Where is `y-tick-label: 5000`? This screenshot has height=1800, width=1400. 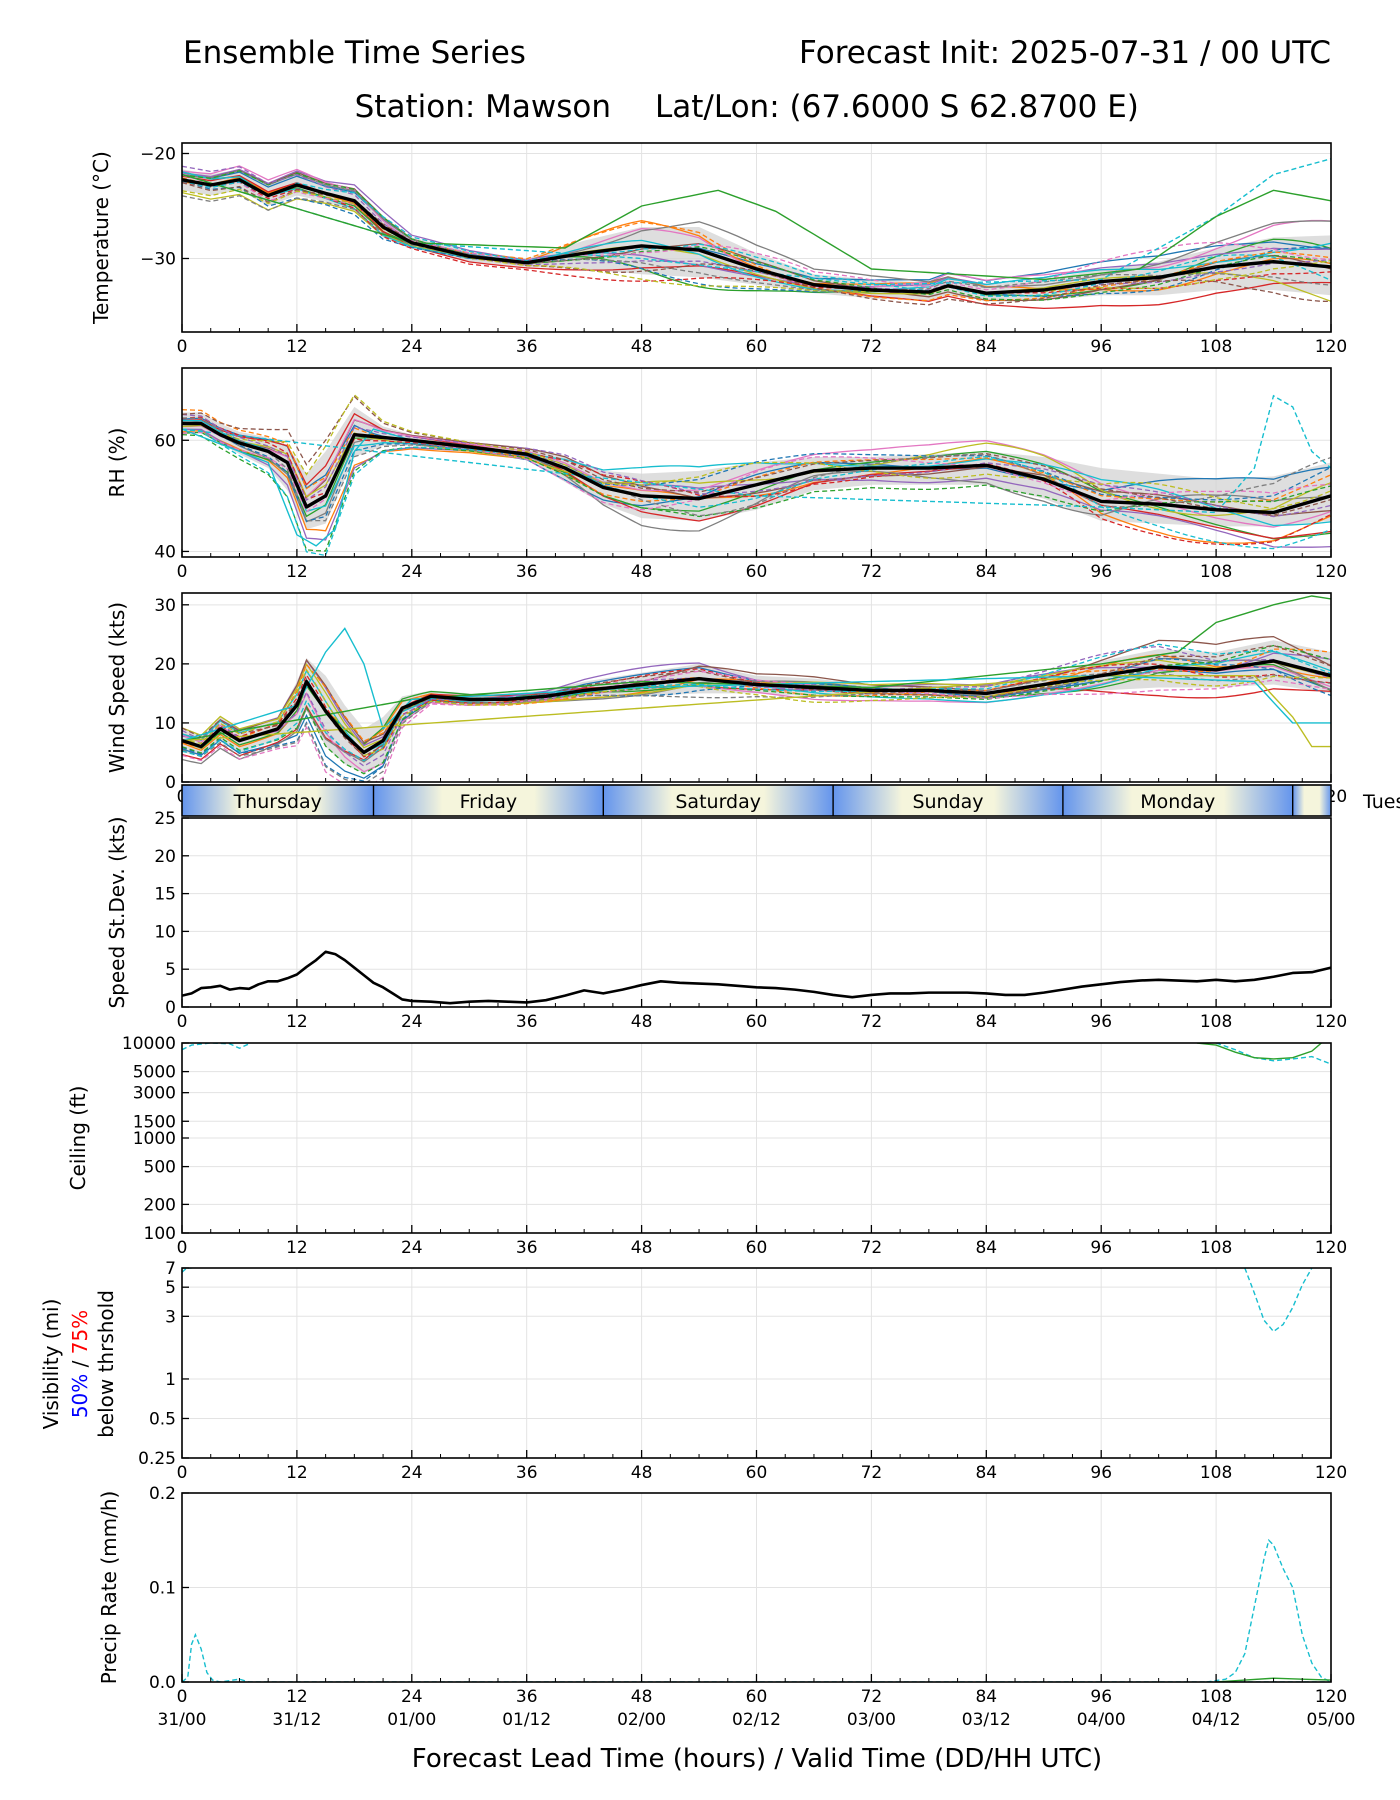 y-tick-label: 5000 is located at coordinates (154, 1073).